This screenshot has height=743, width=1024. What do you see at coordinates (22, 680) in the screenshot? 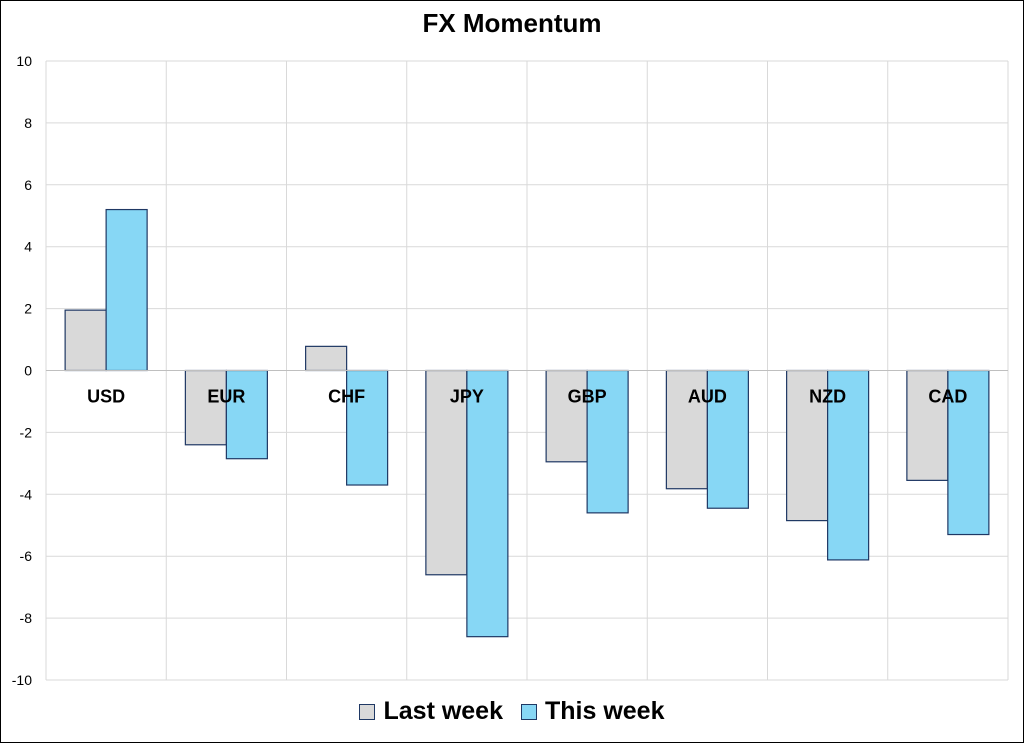
I see `y-tick-label: -10` at bounding box center [22, 680].